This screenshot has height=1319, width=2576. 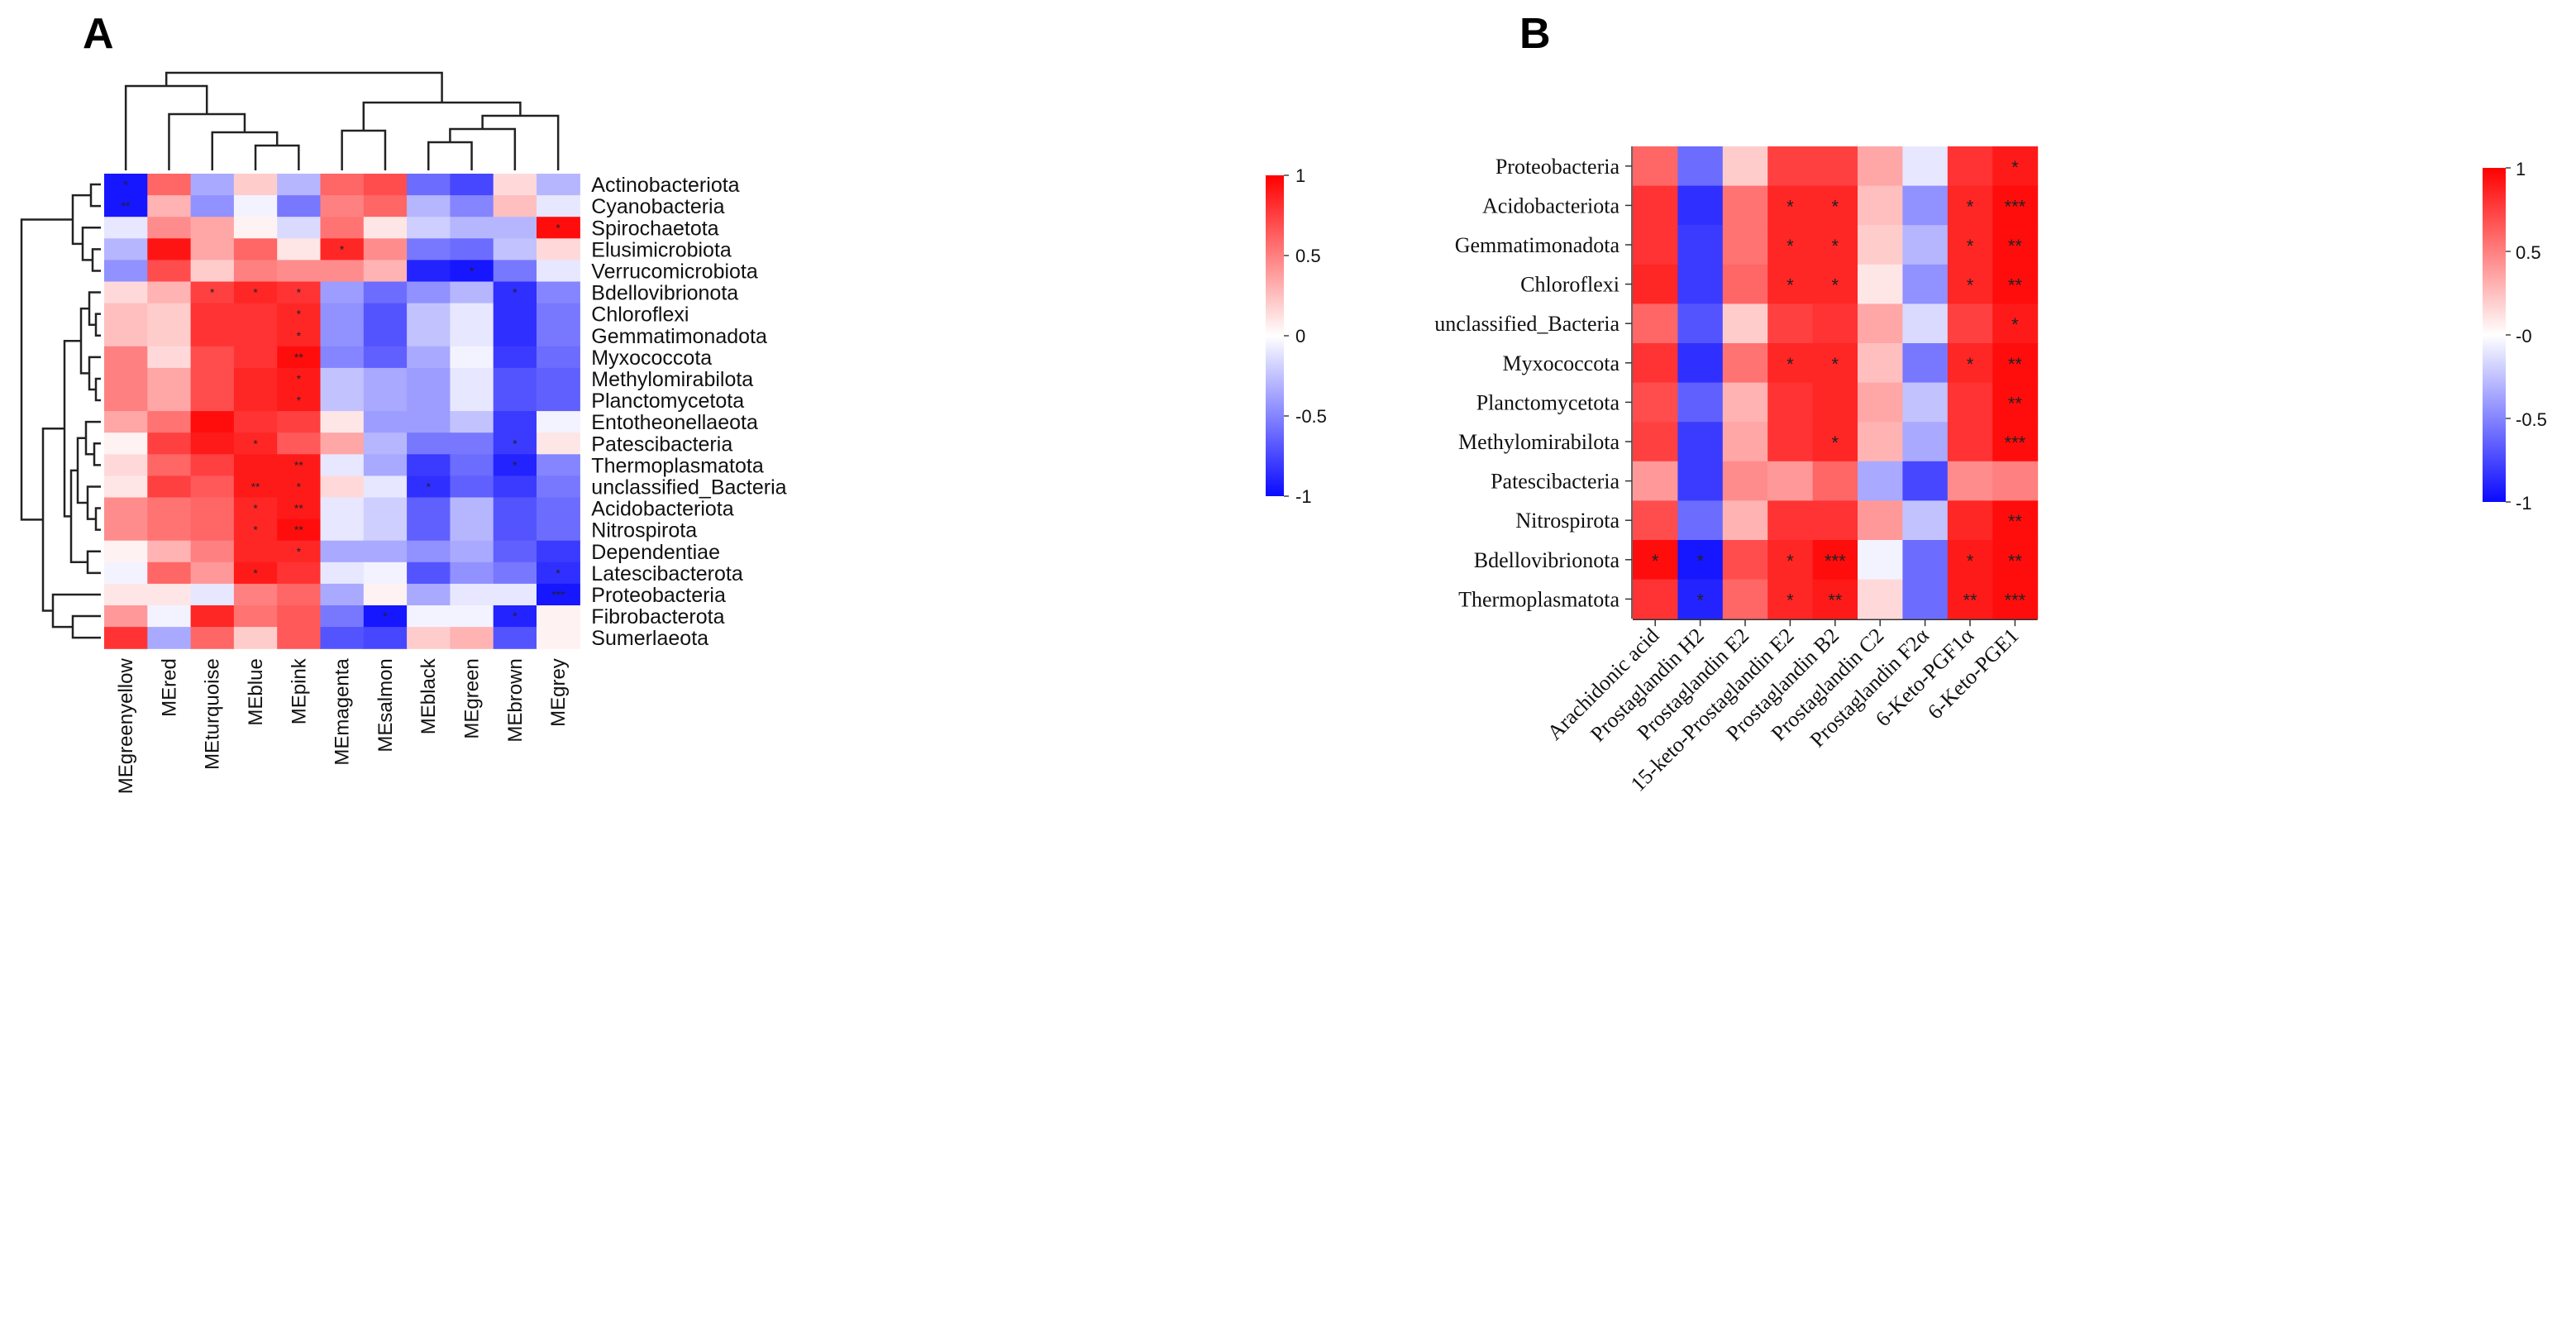 I want to click on colorbar-b-tick-label: -0.5, so click(x=2531, y=419).